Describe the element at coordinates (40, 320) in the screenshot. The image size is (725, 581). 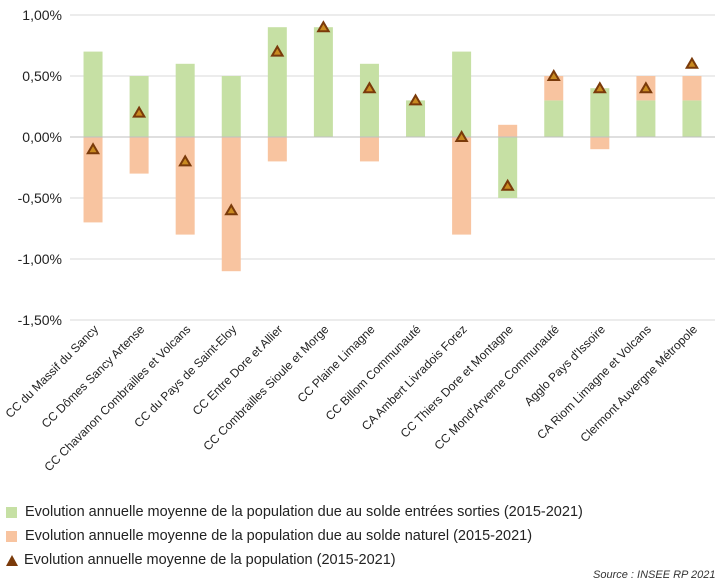
I see `y-tick-label: -1,50%` at that location.